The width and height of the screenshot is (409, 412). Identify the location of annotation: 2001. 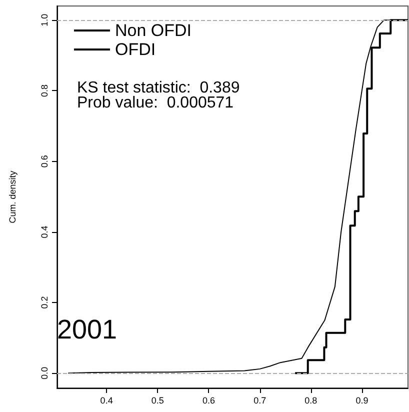
(87, 329).